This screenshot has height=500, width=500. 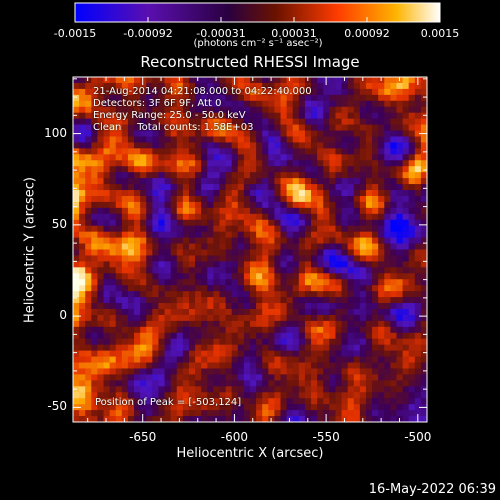 What do you see at coordinates (367, 33) in the screenshot?
I see `colorbar-tick-label: 0.00092` at bounding box center [367, 33].